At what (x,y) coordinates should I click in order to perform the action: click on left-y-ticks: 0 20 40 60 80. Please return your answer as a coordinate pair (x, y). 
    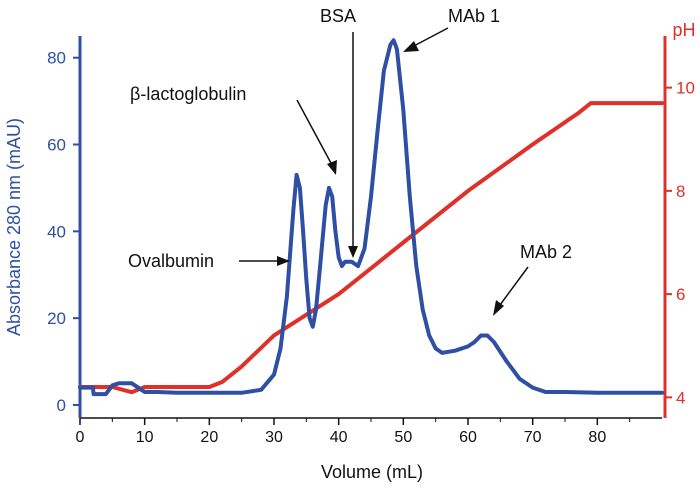
    Looking at the image, I should click on (63, 232).